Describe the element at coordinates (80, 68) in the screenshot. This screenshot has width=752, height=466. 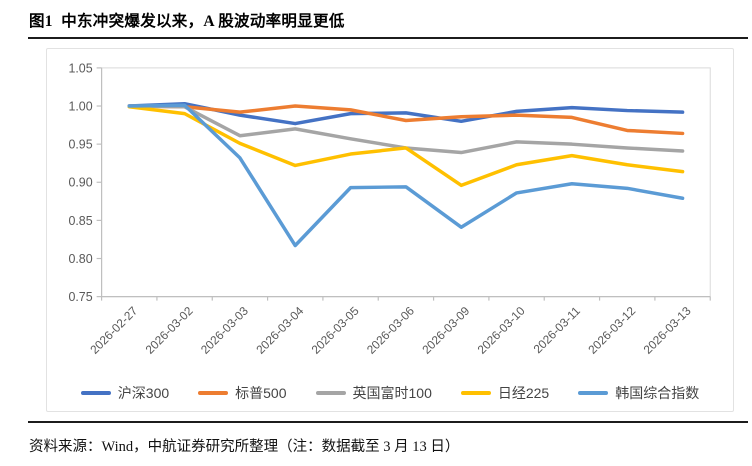
I see `y-tick-label: 1.05` at that location.